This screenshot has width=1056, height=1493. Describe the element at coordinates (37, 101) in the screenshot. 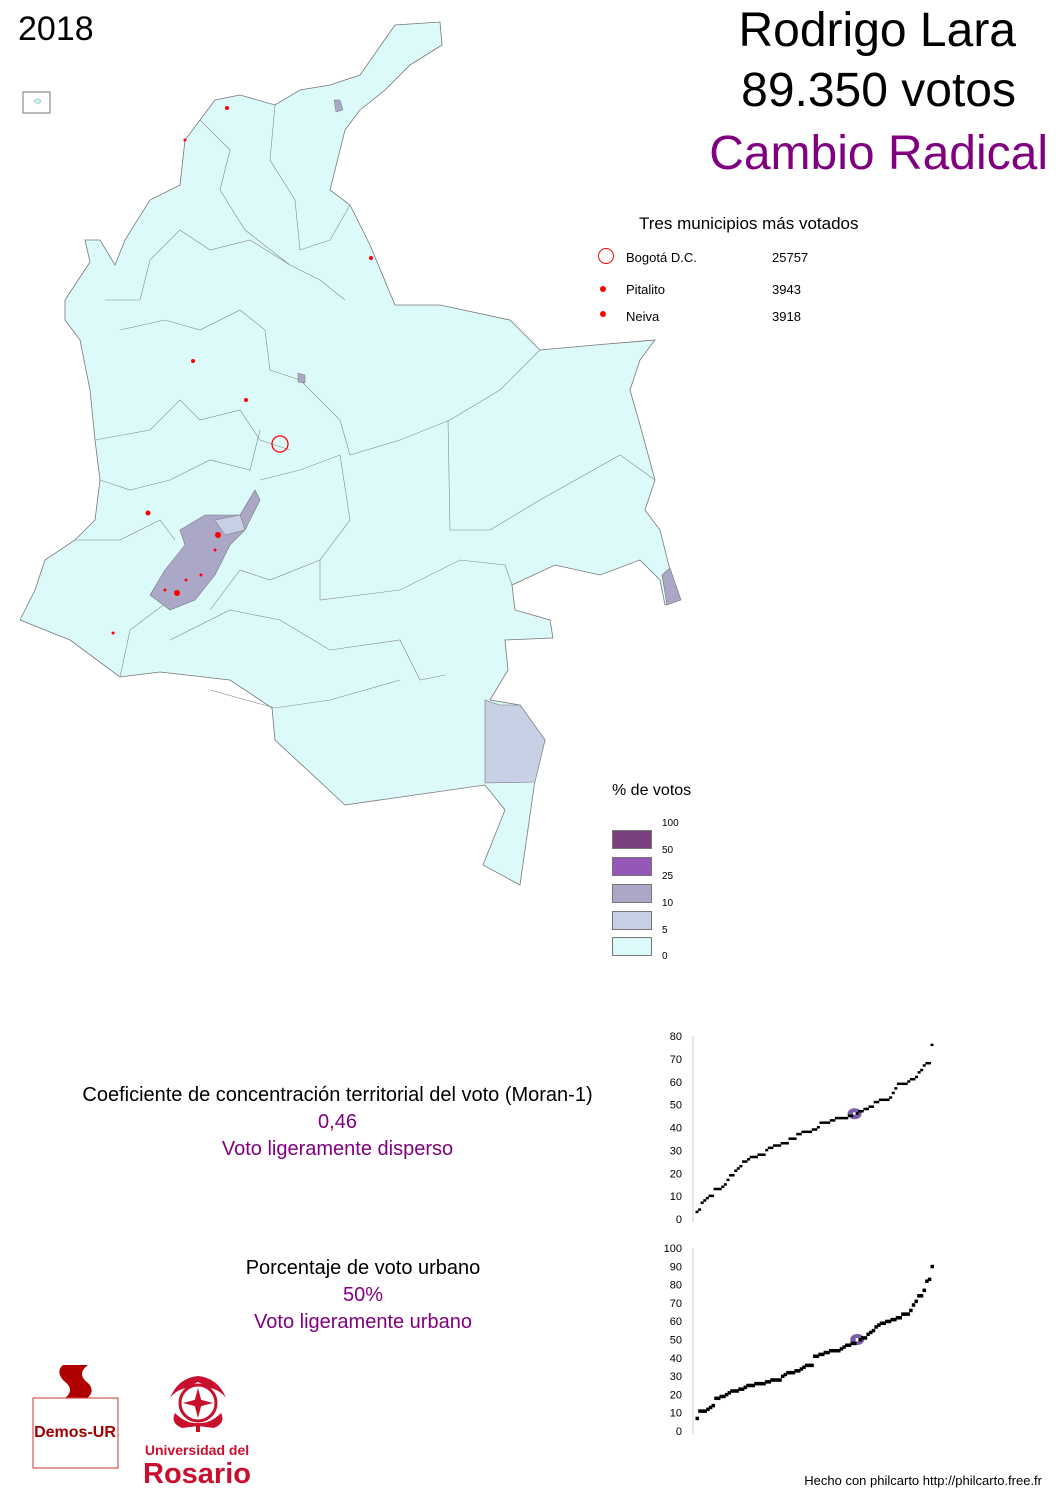

I see `island-shape` at that location.